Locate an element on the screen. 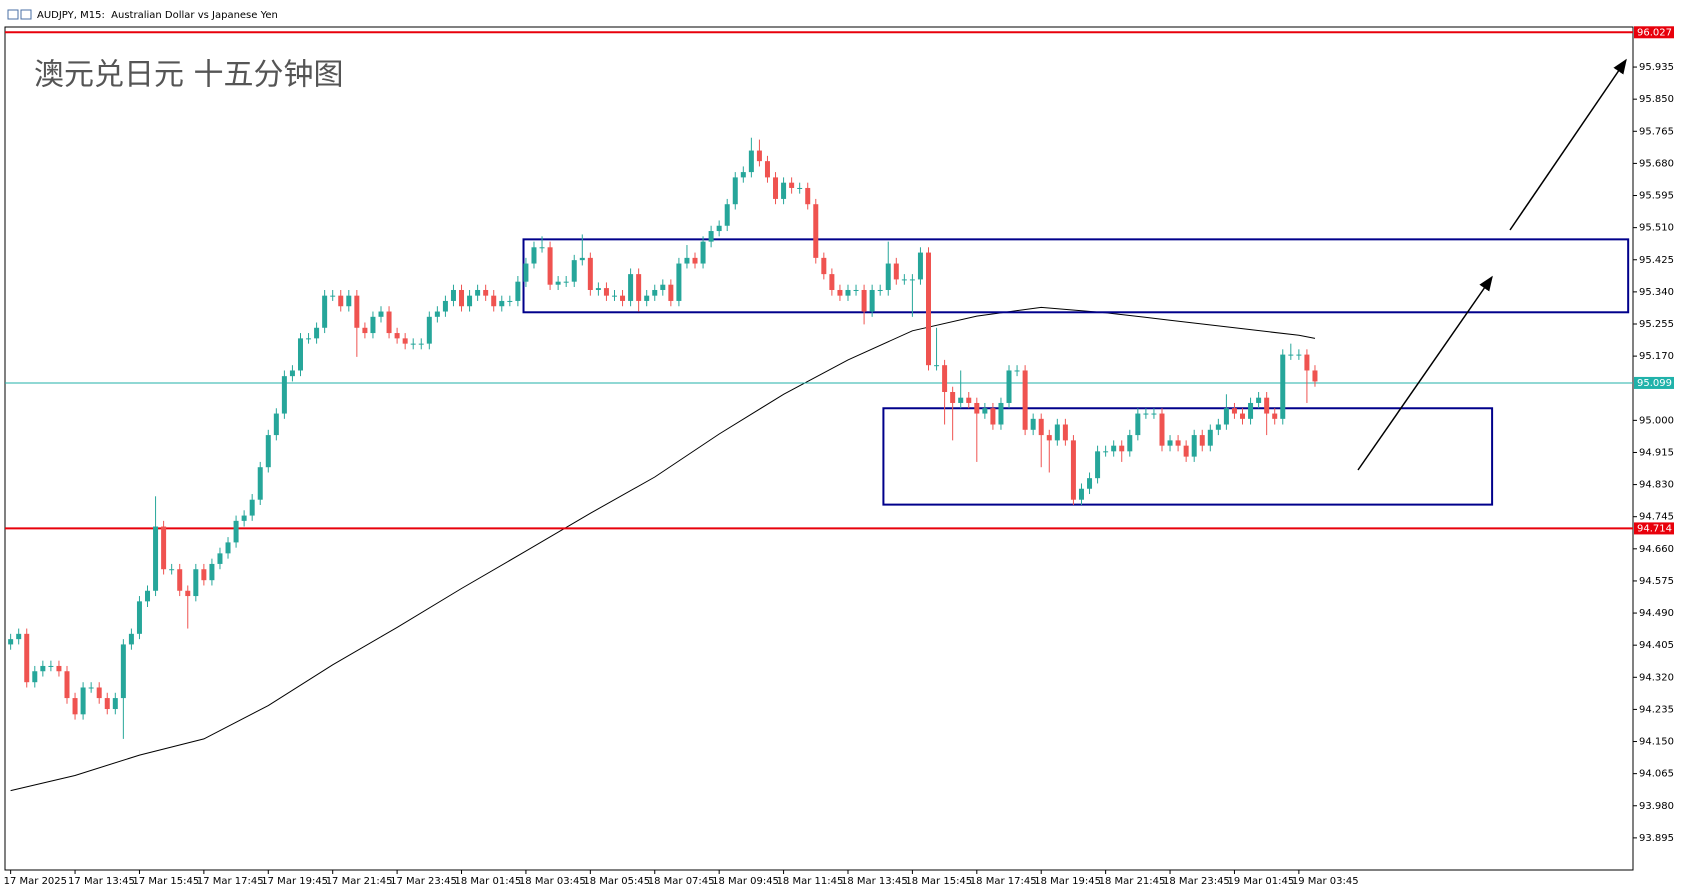 The image size is (1682, 893). y-tick-label: 95.680 is located at coordinates (1656, 163).